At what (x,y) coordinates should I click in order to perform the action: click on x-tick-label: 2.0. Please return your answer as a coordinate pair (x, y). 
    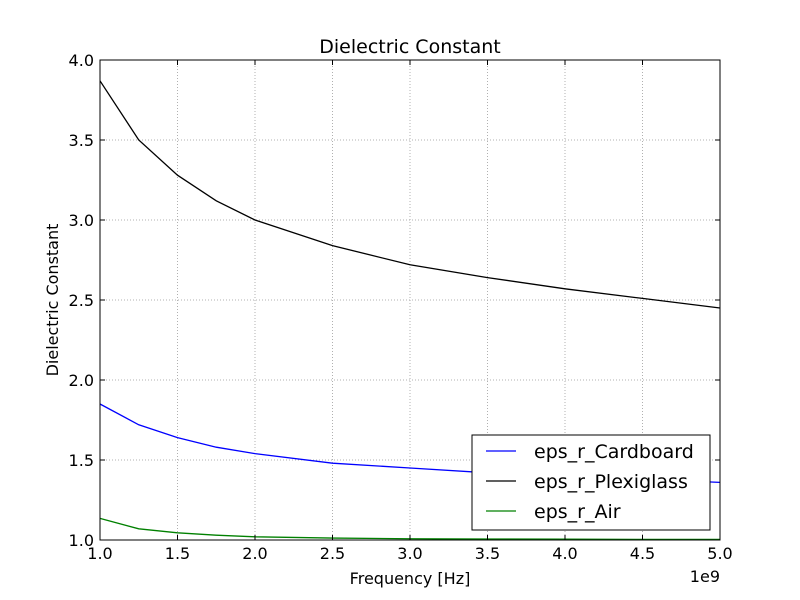
    Looking at the image, I should click on (254, 553).